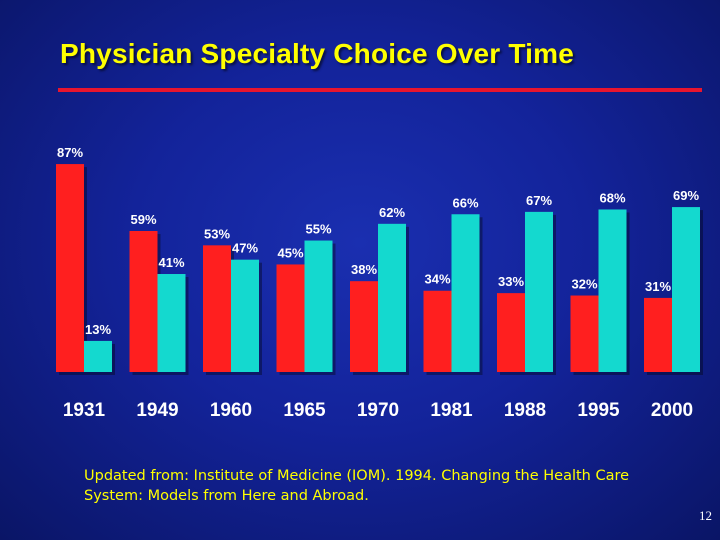 The image size is (720, 540). Describe the element at coordinates (217, 233) in the screenshot. I see `data-label-1960-series-1: 53%` at that location.